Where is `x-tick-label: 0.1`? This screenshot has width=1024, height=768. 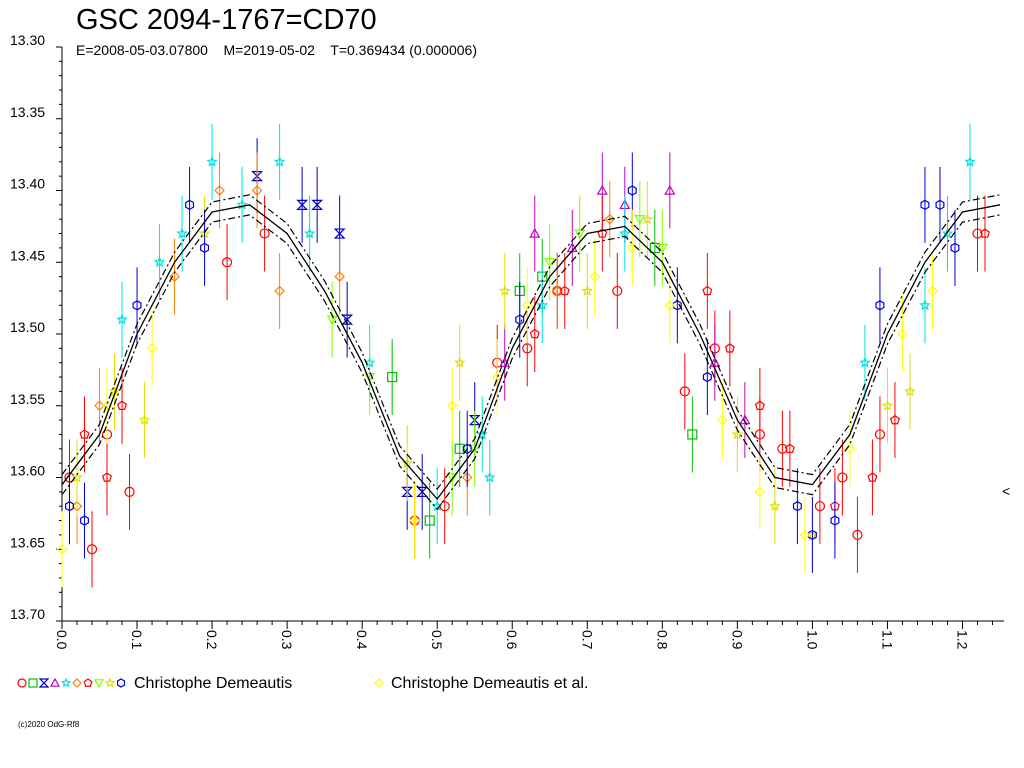 x-tick-label: 0.1 is located at coordinates (137, 640).